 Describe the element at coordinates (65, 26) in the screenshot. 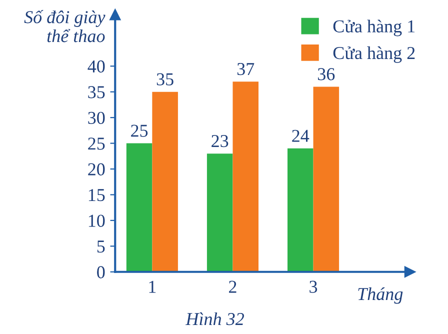

I see `y-axis-title: Số đôi giày thể thao` at that location.